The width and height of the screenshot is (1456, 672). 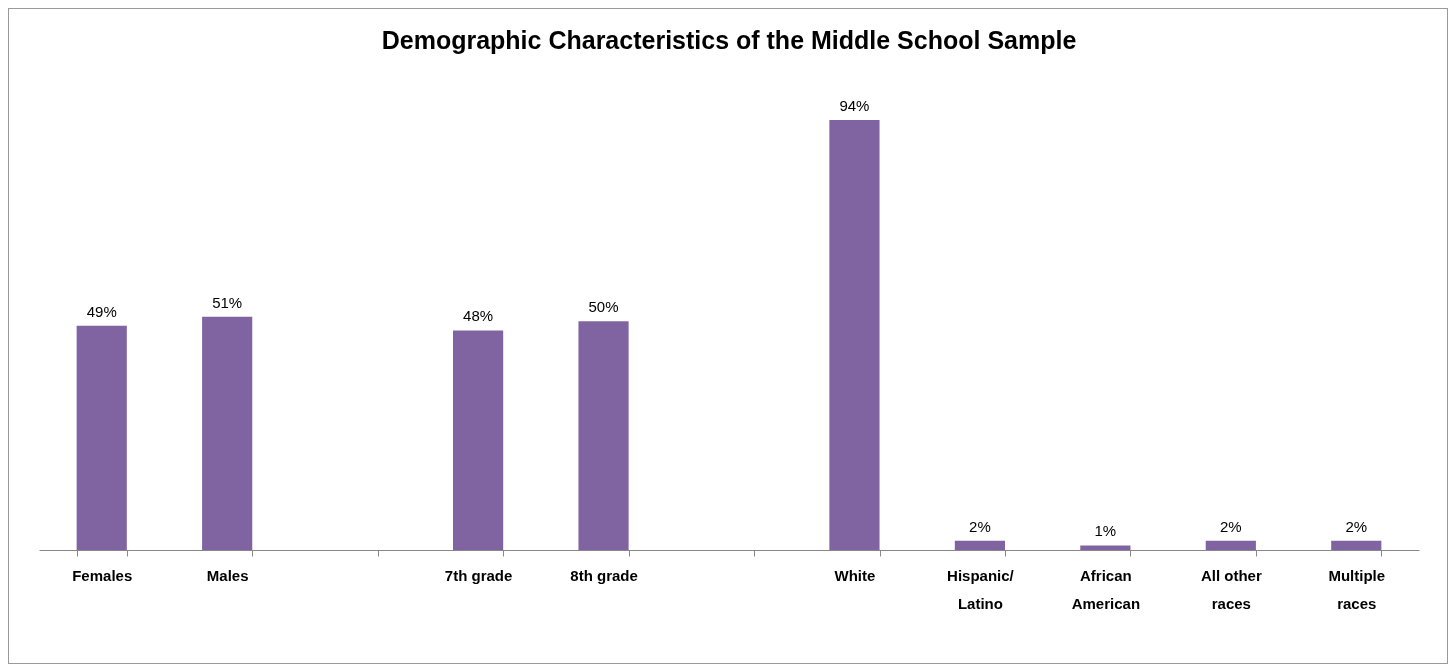 I want to click on data-label: 94%, so click(x=854, y=105).